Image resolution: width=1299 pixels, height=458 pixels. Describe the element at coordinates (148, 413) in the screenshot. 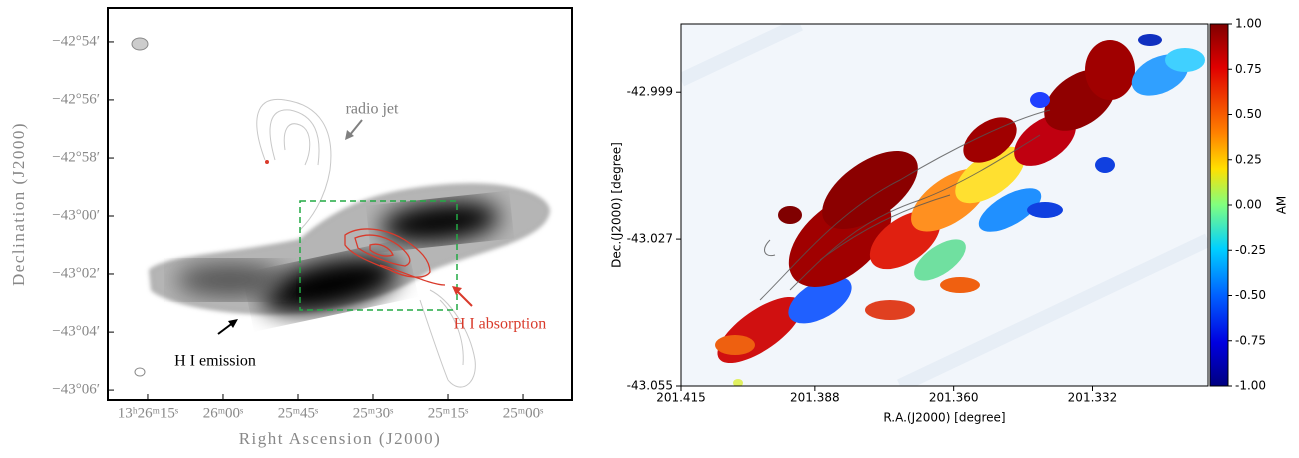

I see `x-tick-label: 13ʰ26ᵐ15ˢ` at that location.